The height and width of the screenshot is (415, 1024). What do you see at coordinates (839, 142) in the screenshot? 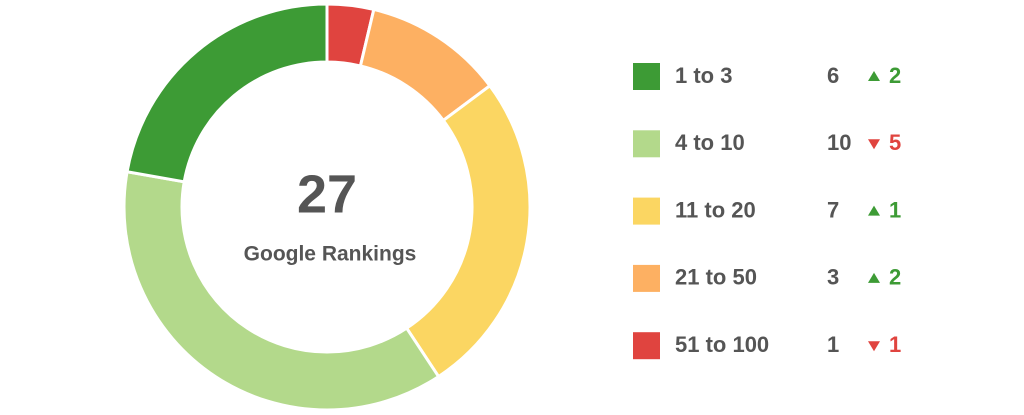
I see `legend-count: 10` at bounding box center [839, 142].